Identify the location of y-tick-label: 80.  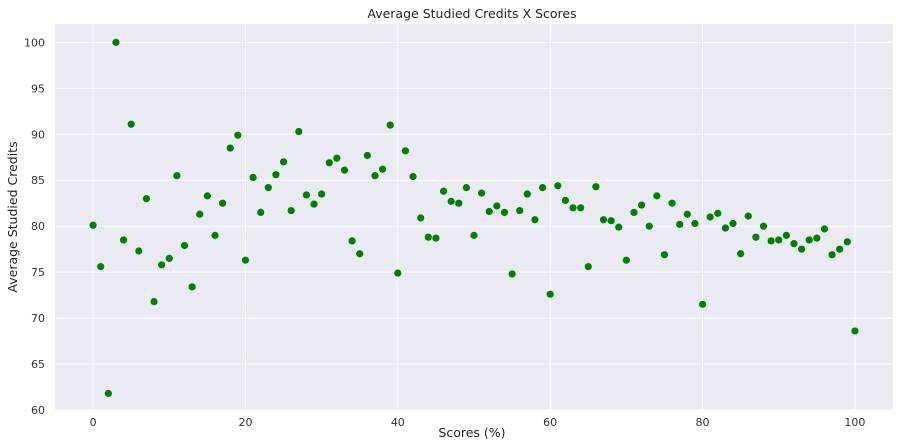
(38, 226).